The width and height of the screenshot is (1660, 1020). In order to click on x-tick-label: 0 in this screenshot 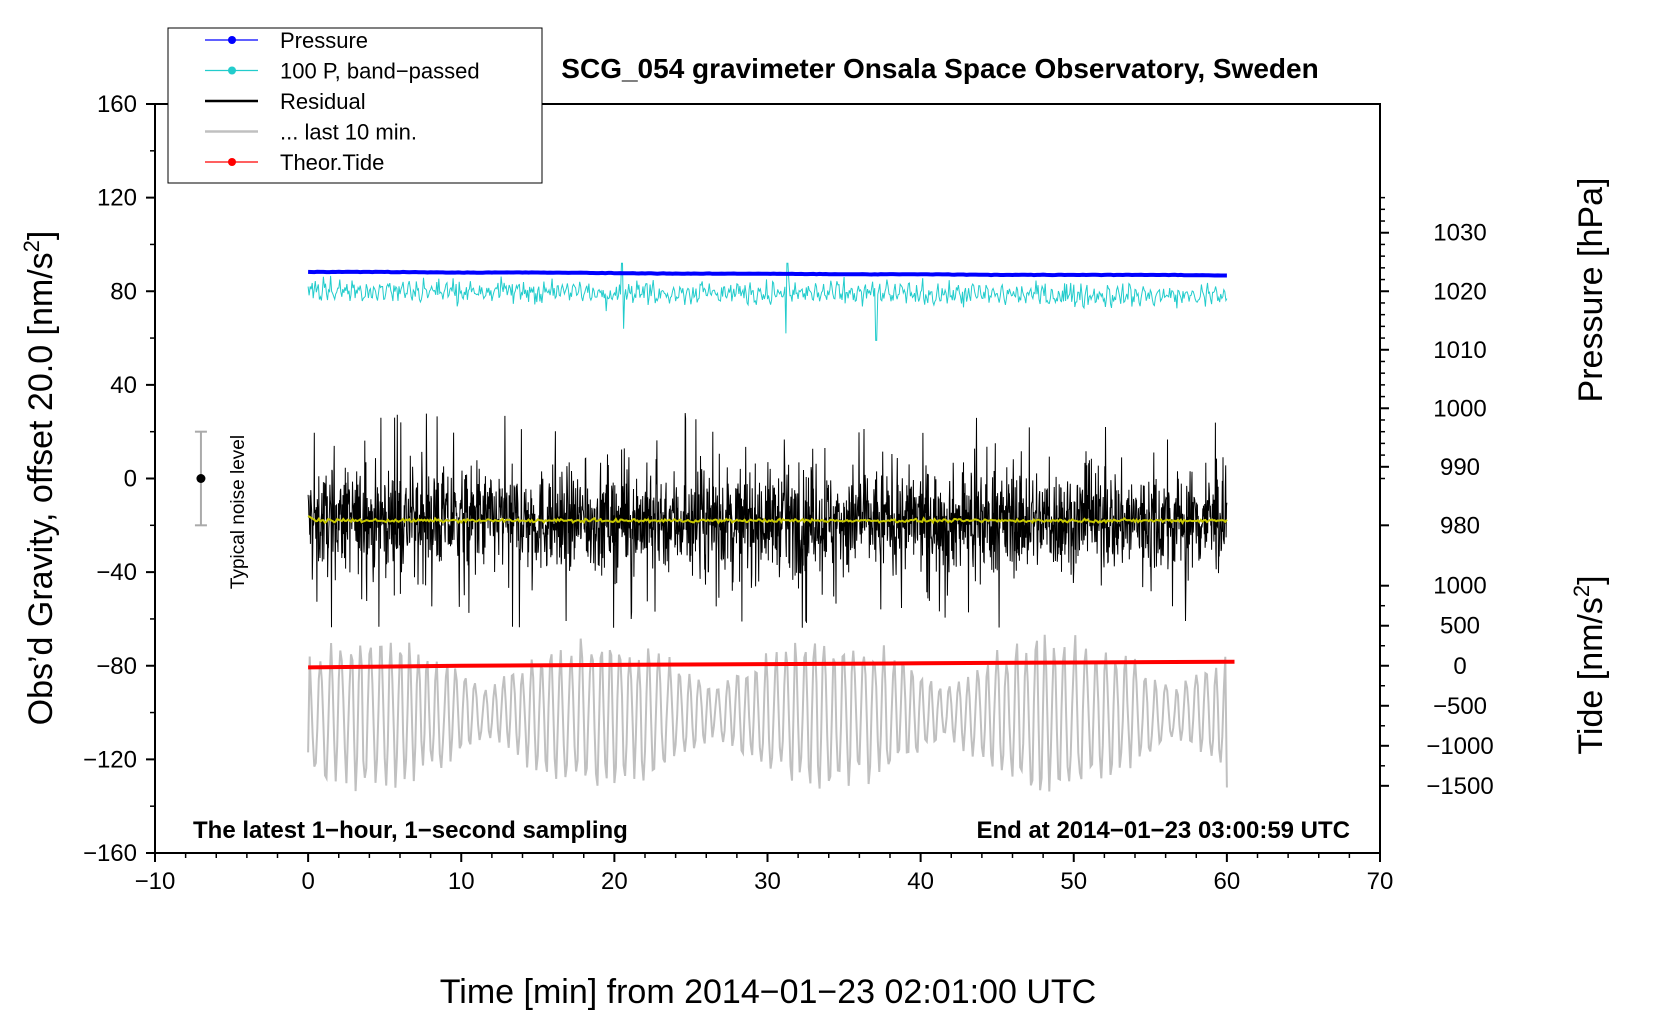, I will do `click(307, 881)`.